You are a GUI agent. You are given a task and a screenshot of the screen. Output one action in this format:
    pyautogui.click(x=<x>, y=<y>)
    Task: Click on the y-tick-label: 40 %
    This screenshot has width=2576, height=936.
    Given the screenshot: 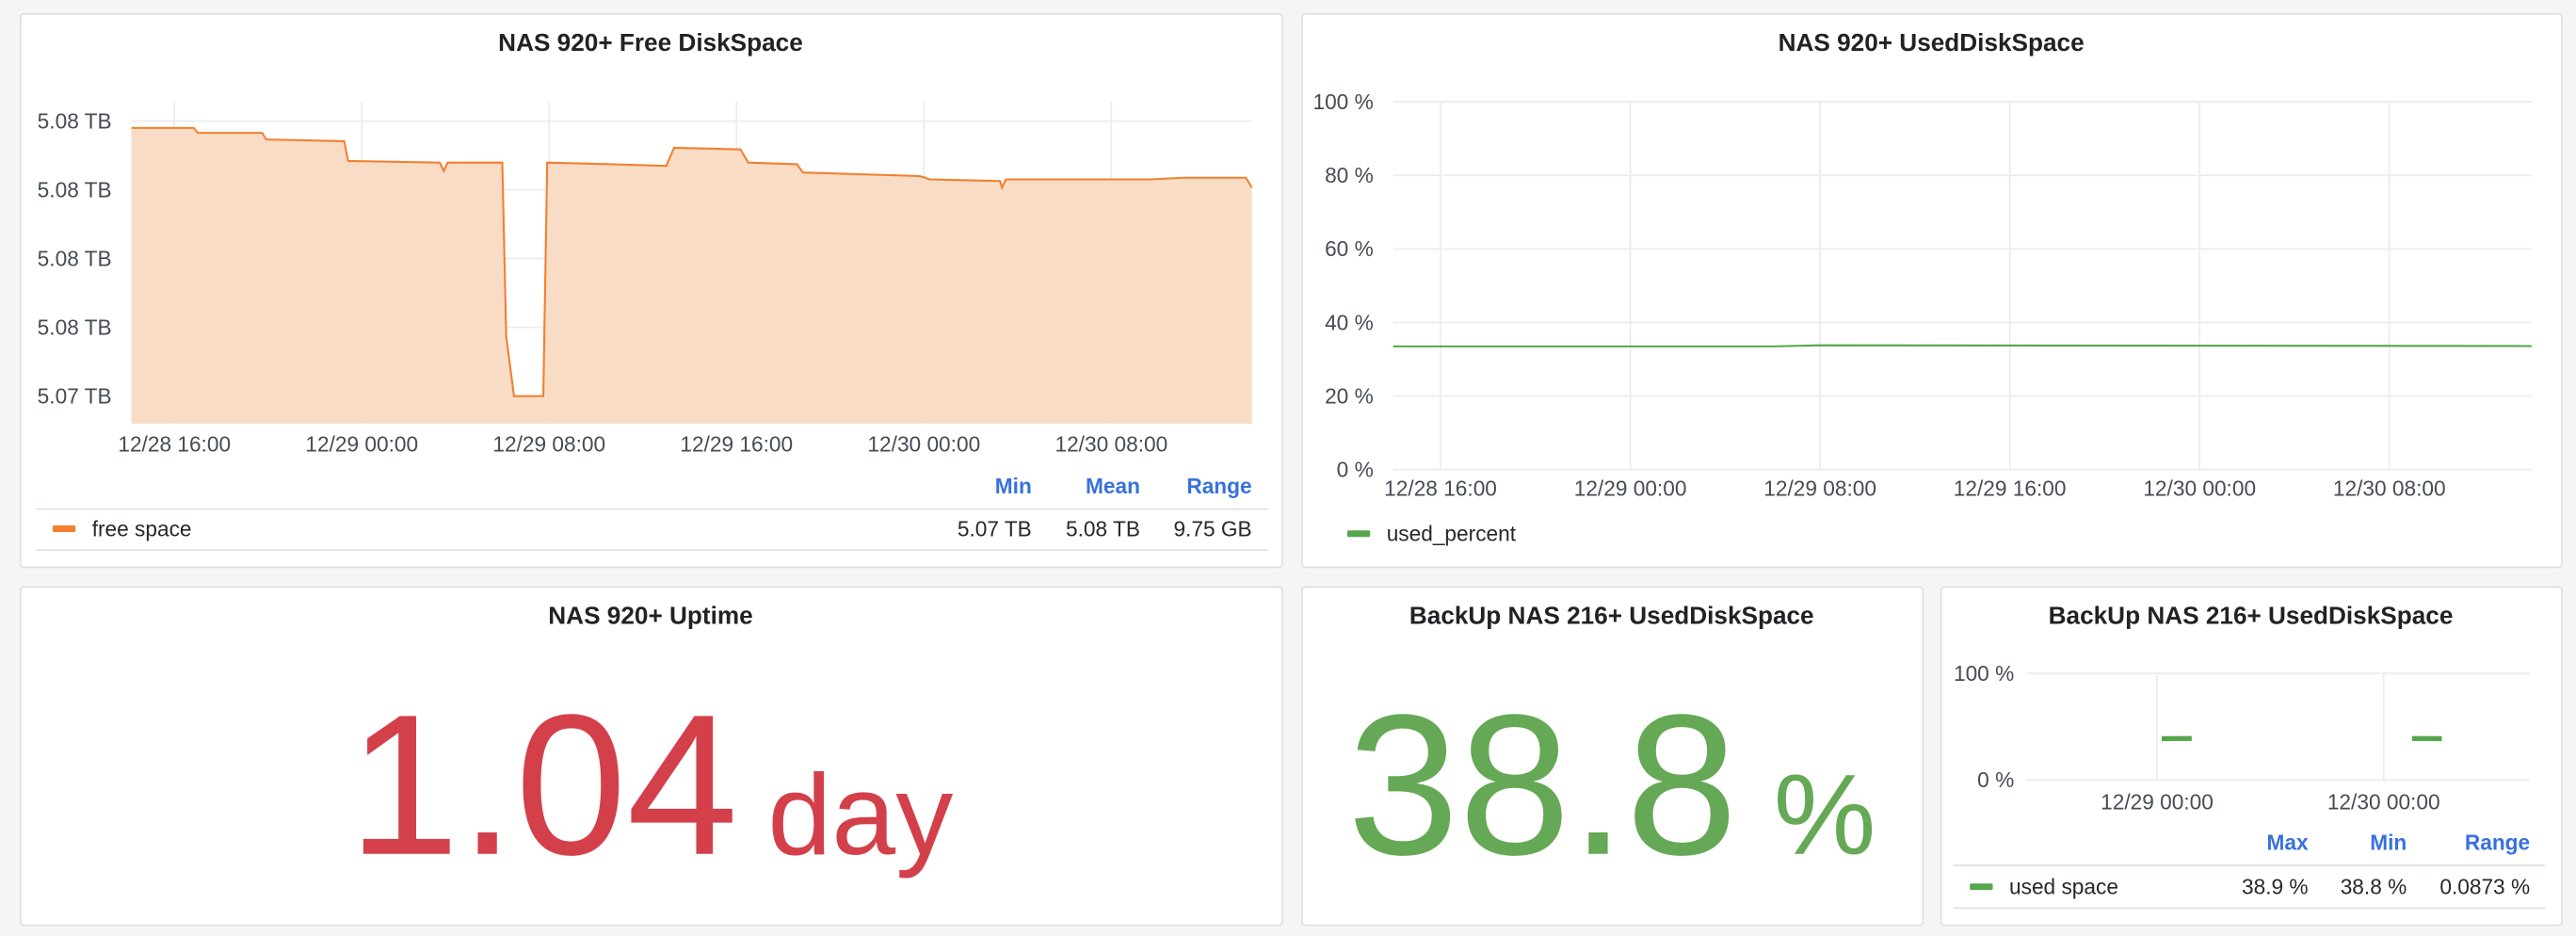 What is the action you would take?
    pyautogui.click(x=1349, y=322)
    